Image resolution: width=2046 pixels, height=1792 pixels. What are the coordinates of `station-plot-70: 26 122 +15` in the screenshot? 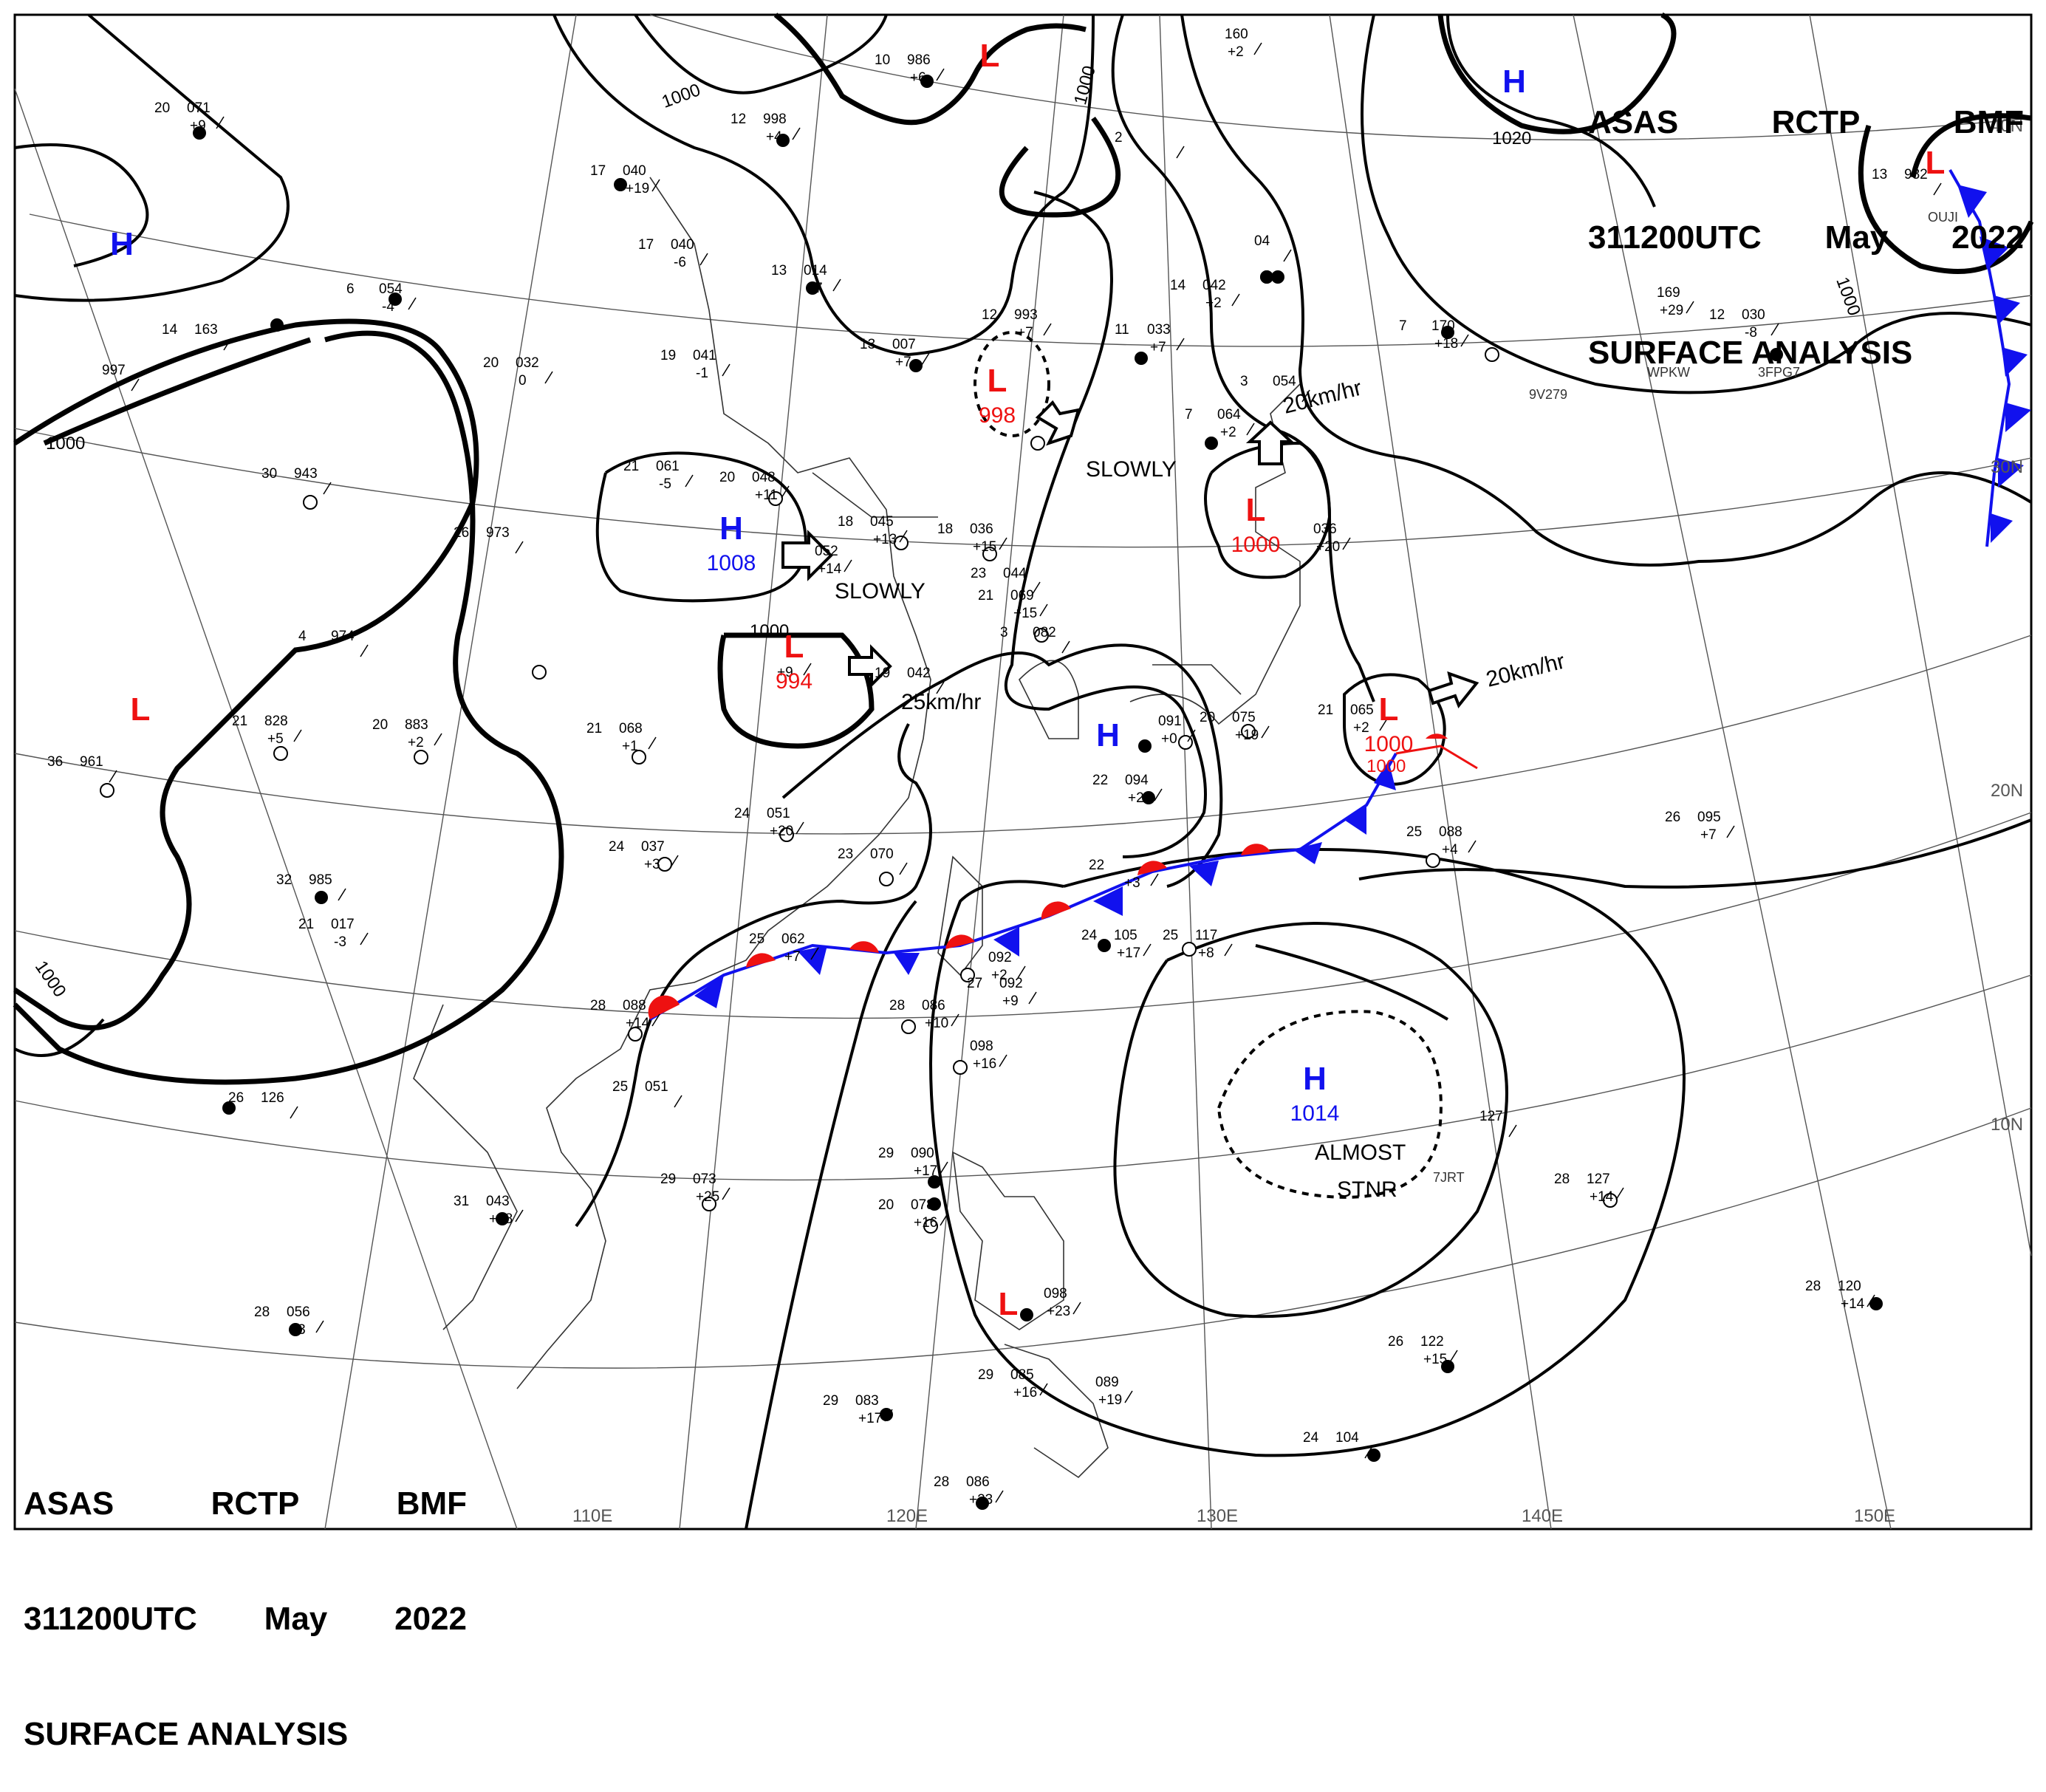 It's located at (1423, 1350).